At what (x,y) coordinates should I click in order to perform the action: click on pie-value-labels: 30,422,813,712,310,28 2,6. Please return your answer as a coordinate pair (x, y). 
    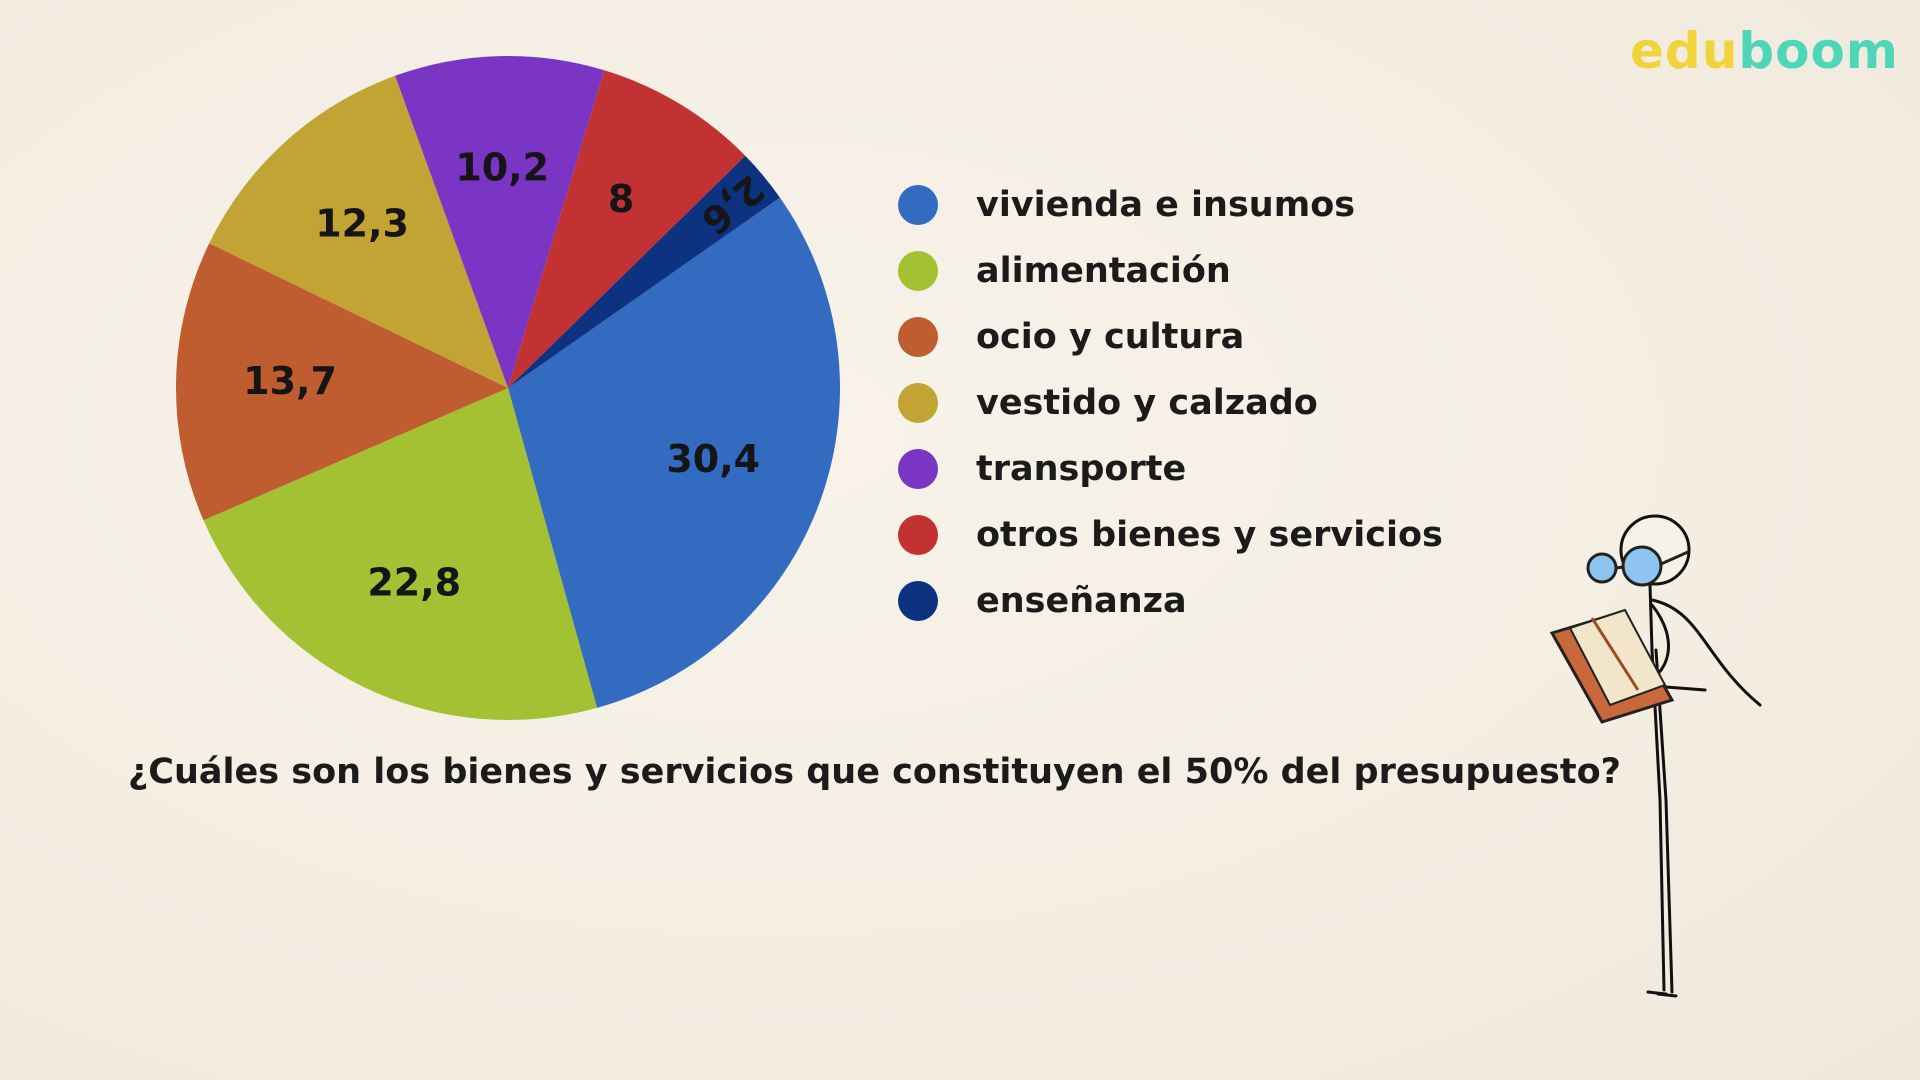
    Looking at the image, I should click on (508, 375).